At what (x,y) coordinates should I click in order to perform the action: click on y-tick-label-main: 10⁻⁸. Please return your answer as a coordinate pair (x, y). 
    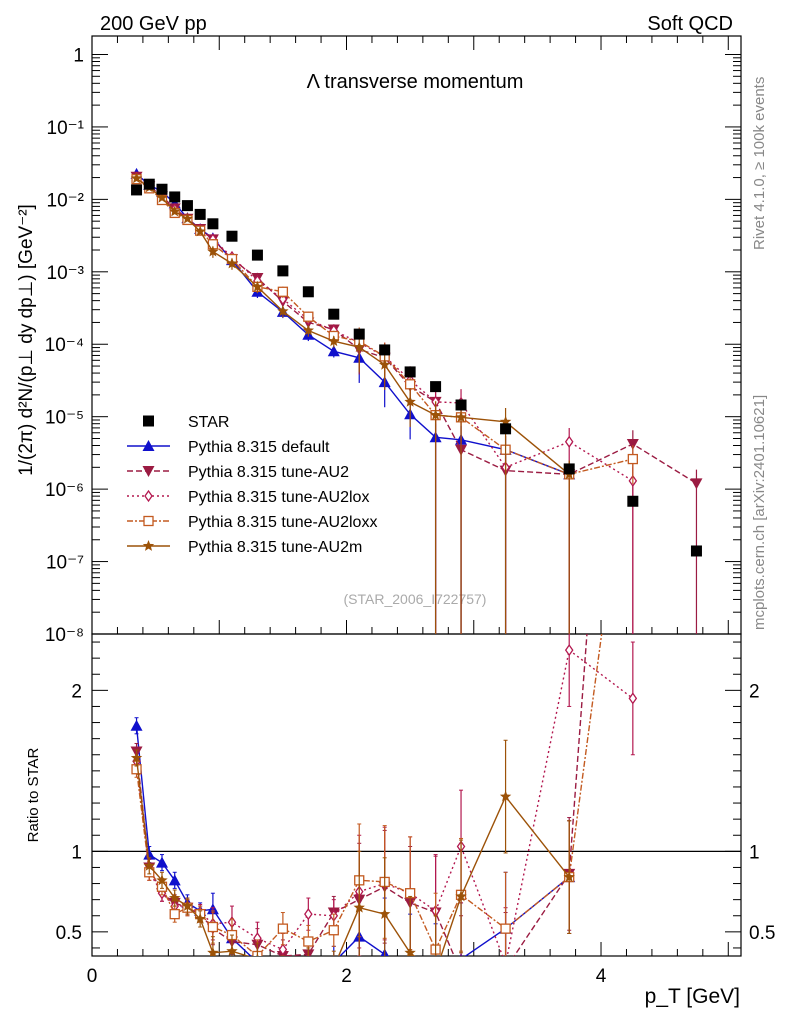
    Looking at the image, I should click on (64, 635).